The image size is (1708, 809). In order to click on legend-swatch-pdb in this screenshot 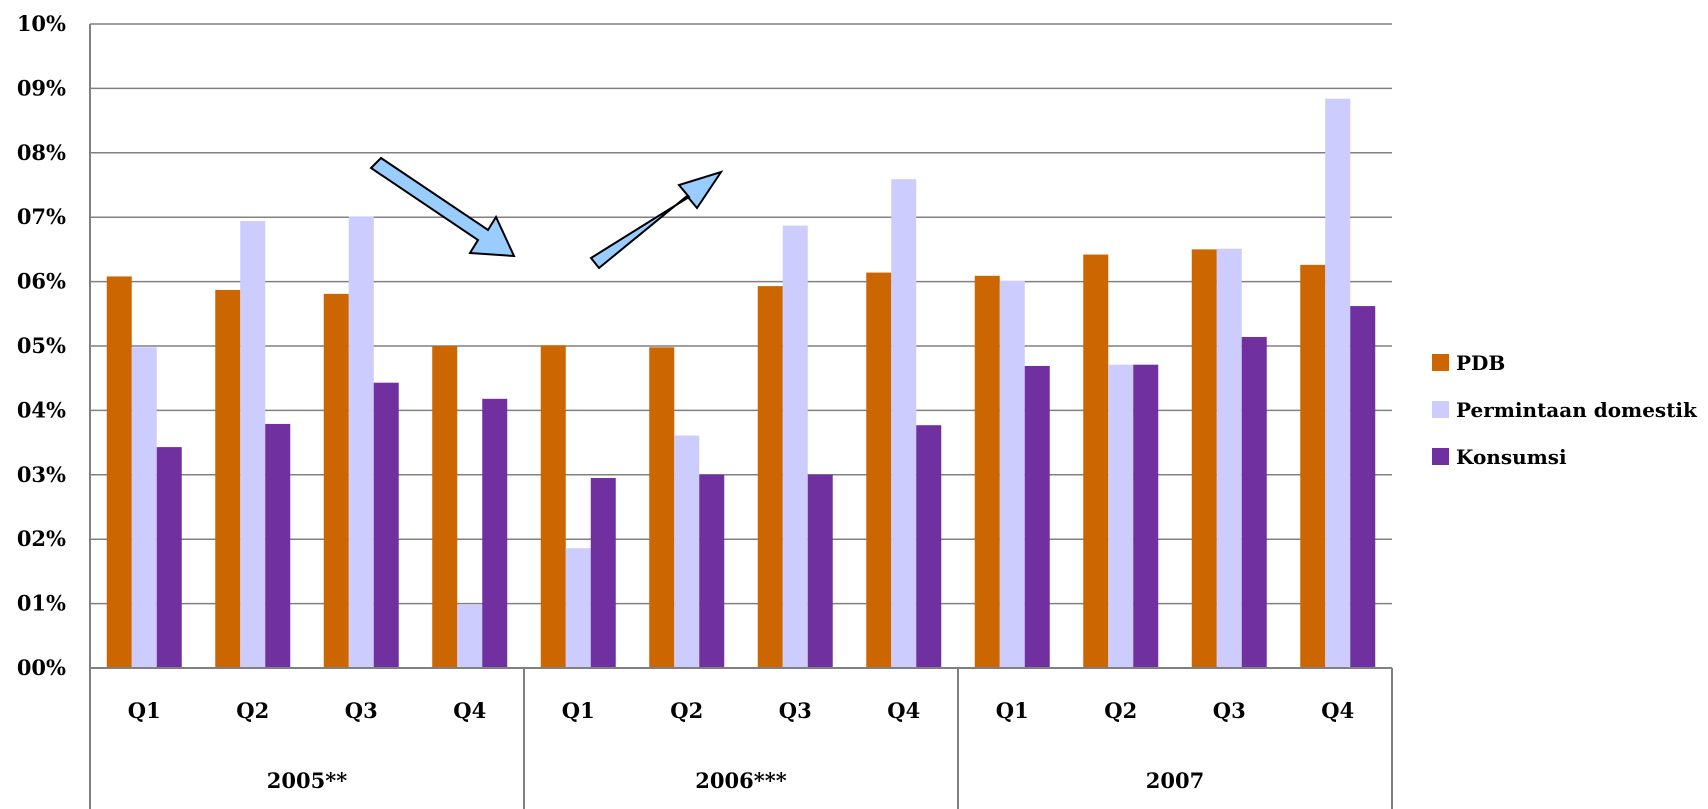, I will do `click(1440, 362)`.